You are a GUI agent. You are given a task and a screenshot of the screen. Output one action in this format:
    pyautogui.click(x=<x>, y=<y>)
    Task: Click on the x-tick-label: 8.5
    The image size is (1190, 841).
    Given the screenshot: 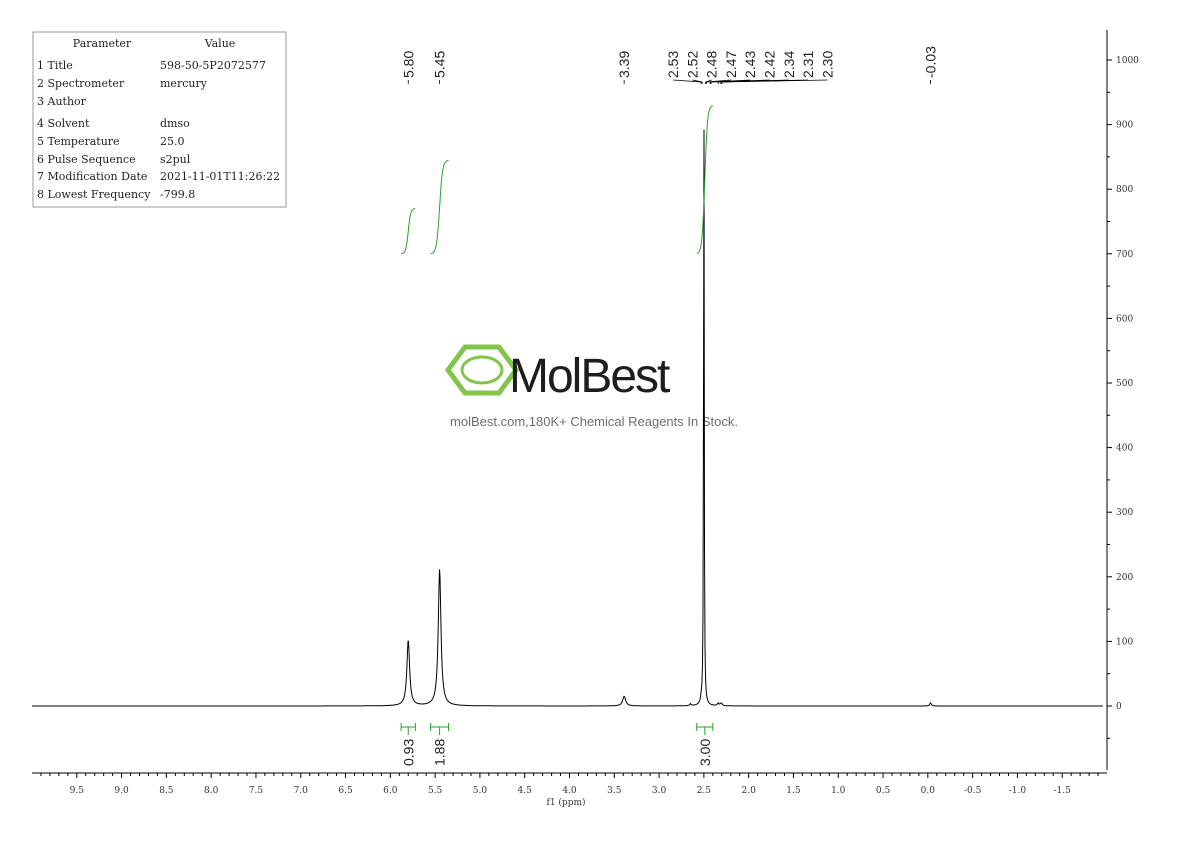 What is the action you would take?
    pyautogui.click(x=166, y=791)
    